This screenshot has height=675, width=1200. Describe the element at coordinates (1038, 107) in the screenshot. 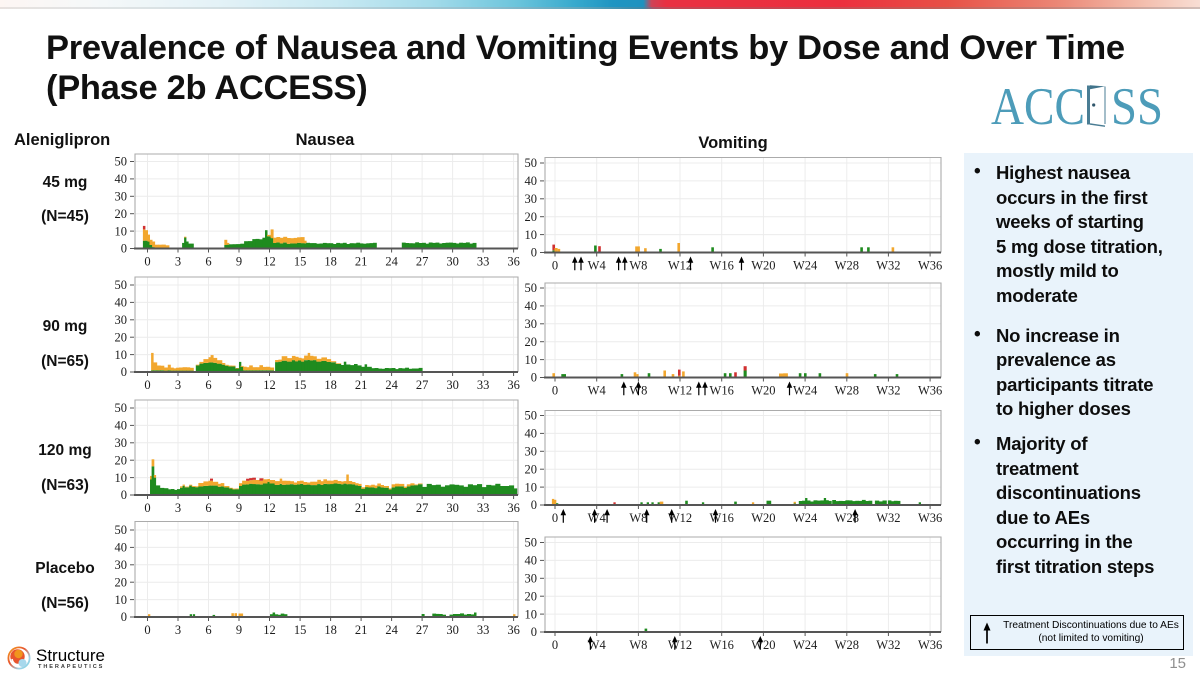

I see `svg-text: ACC` at that location.